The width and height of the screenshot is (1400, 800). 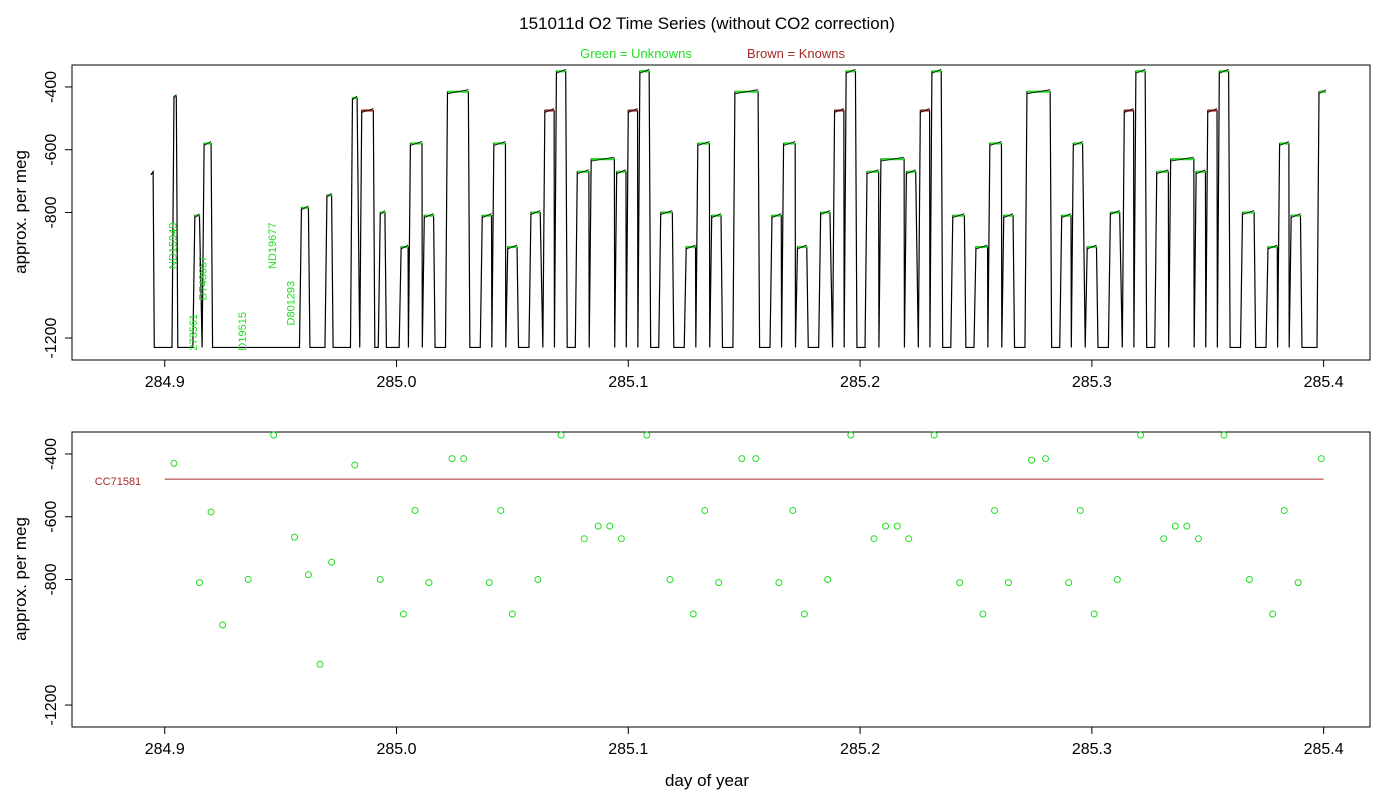 I want to click on top-x-tick-label: 284.9, so click(x=165, y=382).